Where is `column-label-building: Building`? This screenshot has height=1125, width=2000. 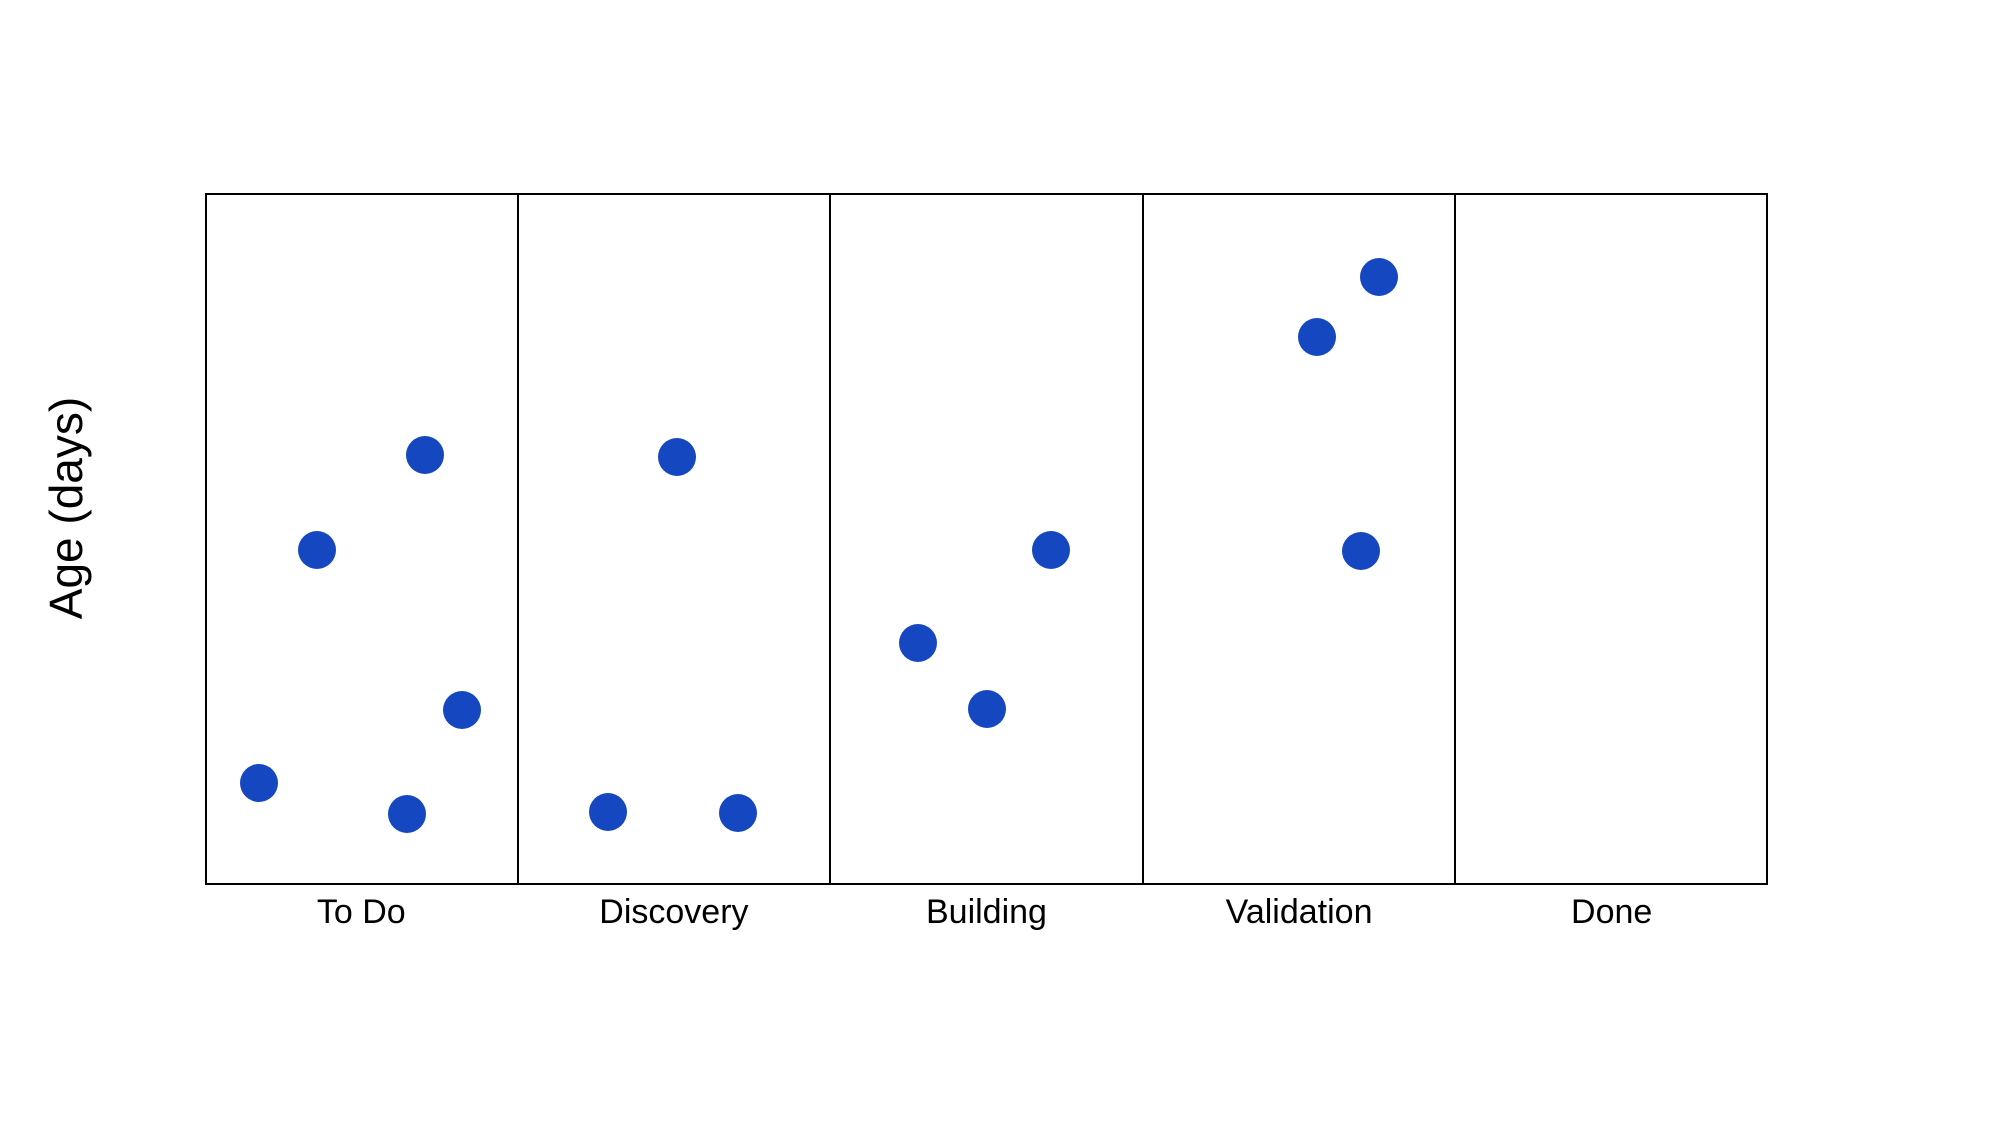
column-label-building: Building is located at coordinates (986, 912).